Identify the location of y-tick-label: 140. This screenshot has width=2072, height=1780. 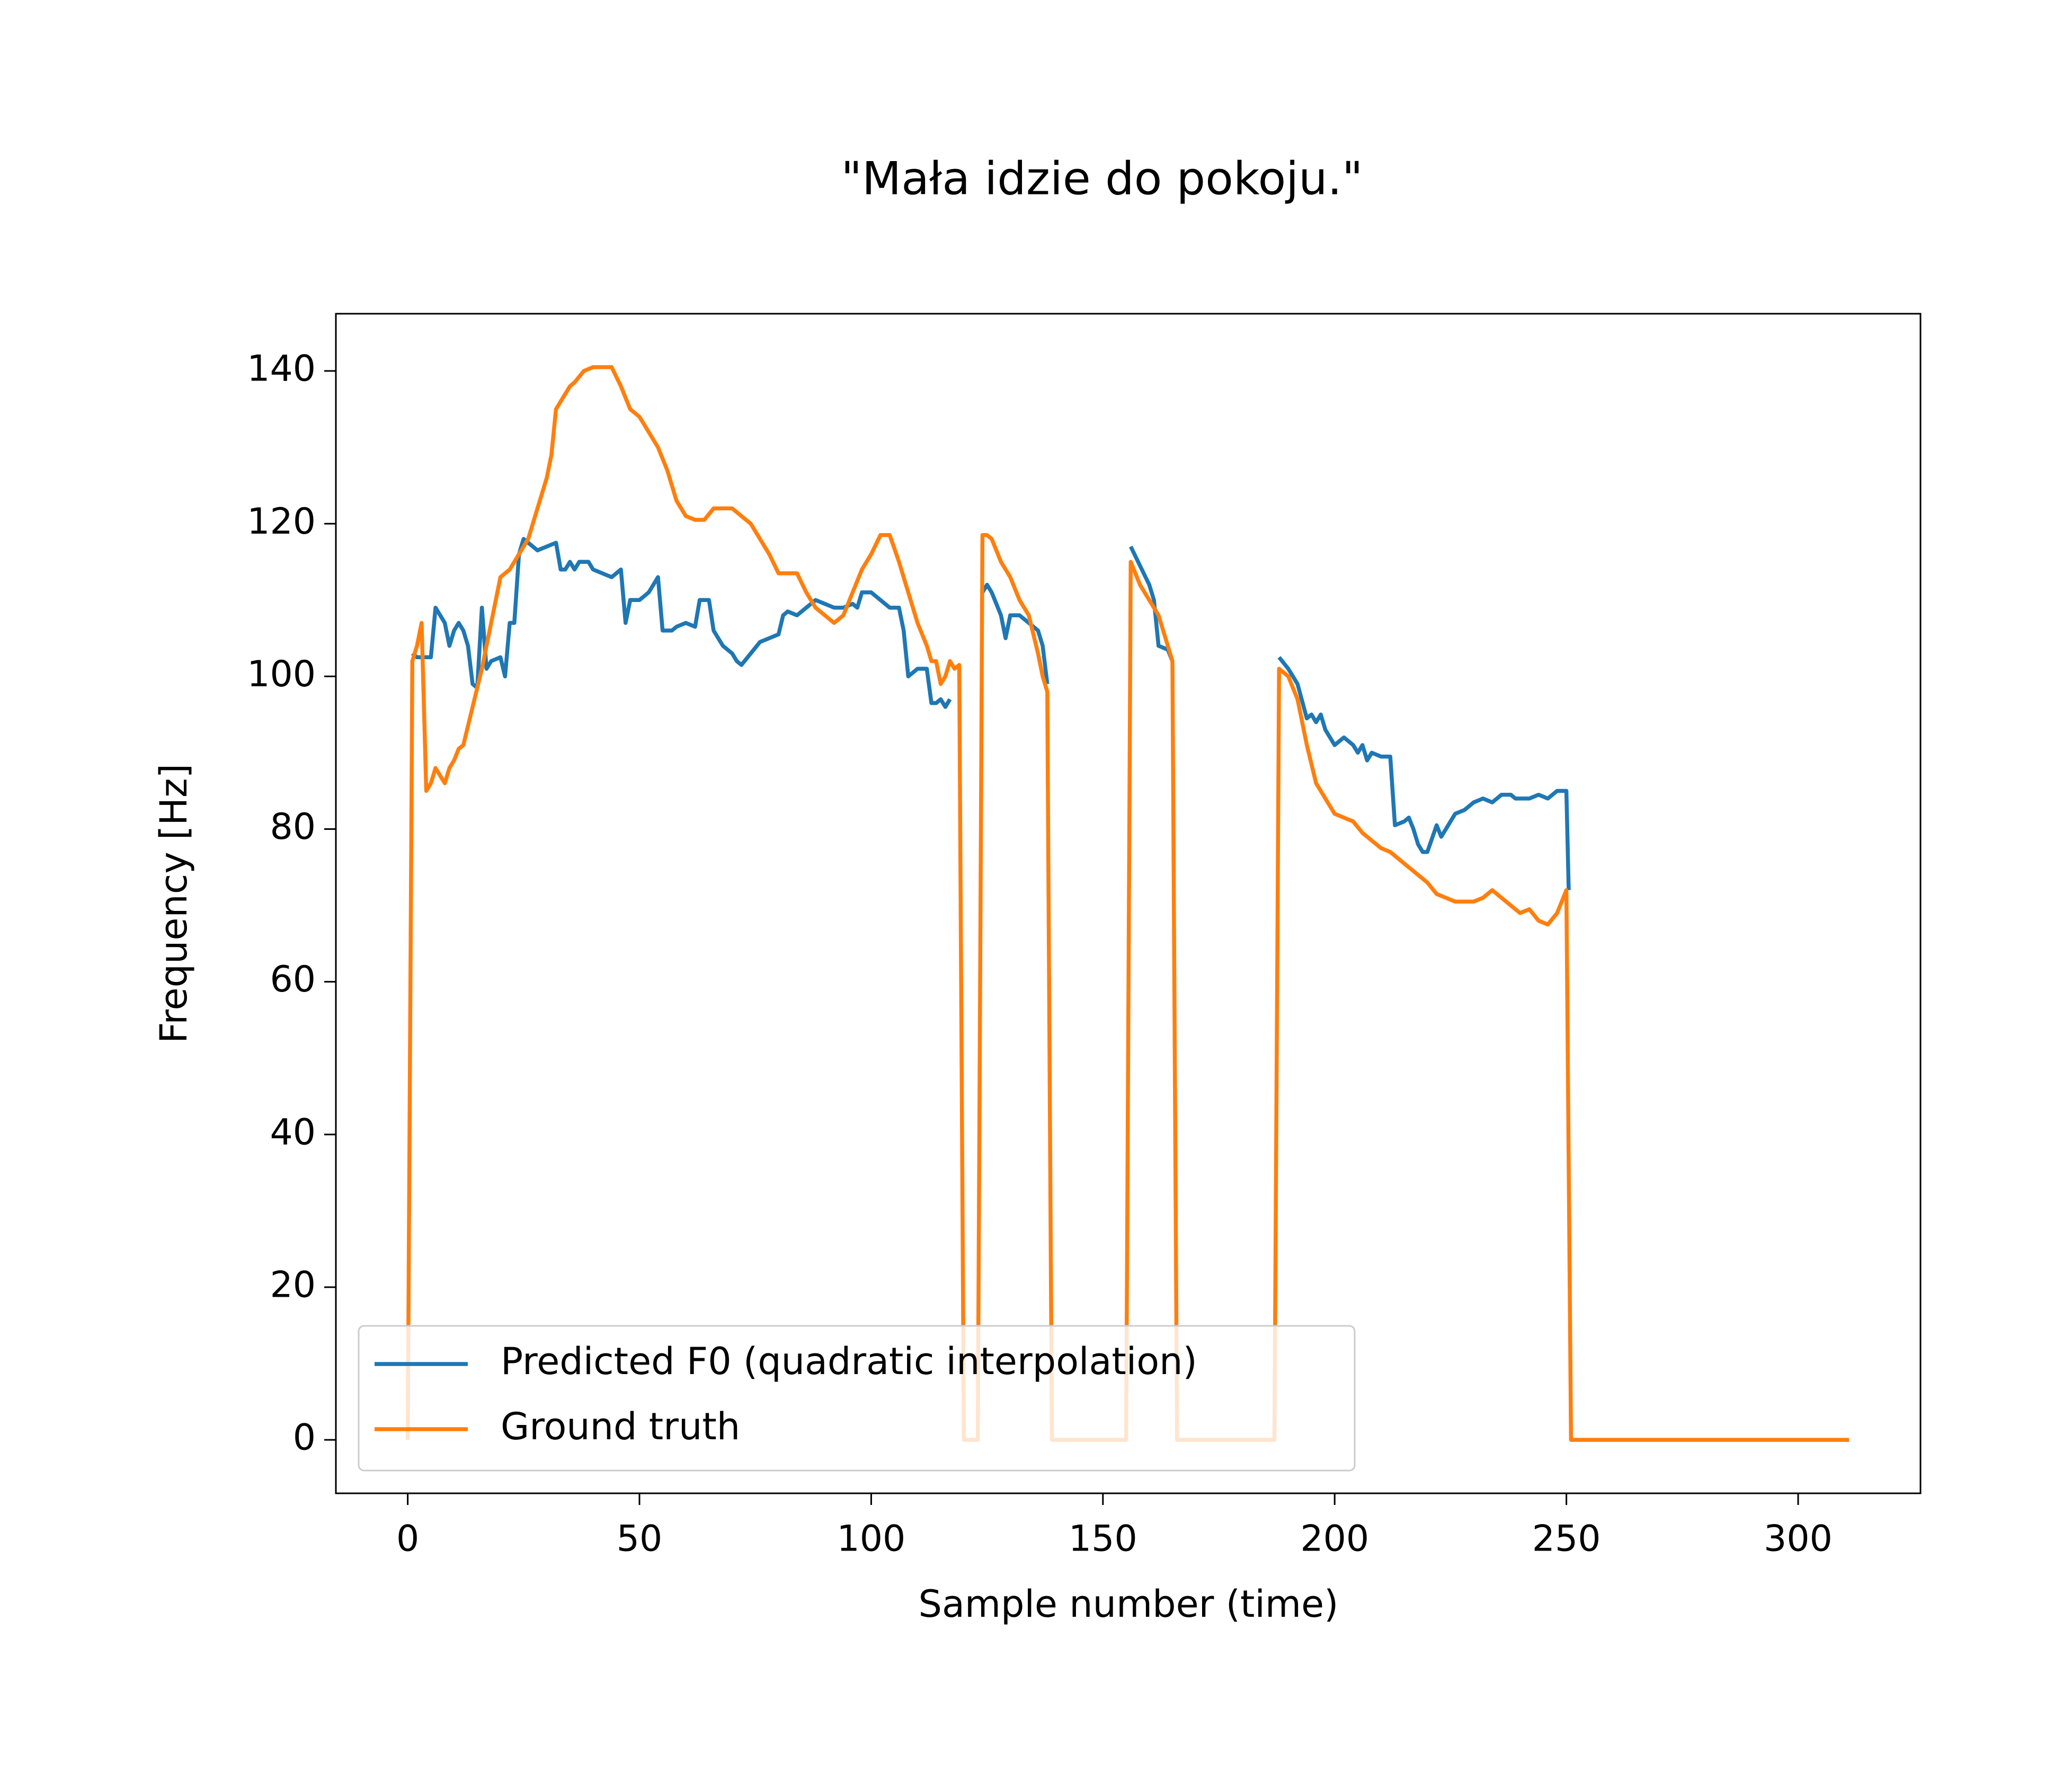
(281, 369).